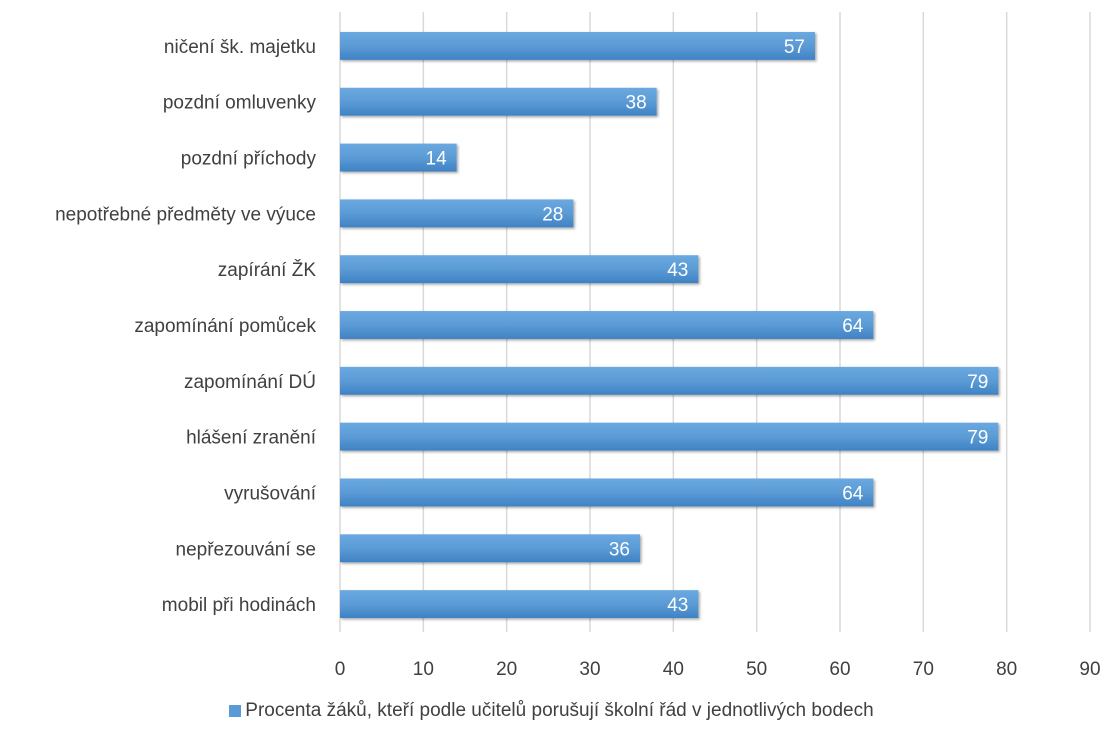  What do you see at coordinates (636, 103) in the screenshot?
I see `data-label: 38` at bounding box center [636, 103].